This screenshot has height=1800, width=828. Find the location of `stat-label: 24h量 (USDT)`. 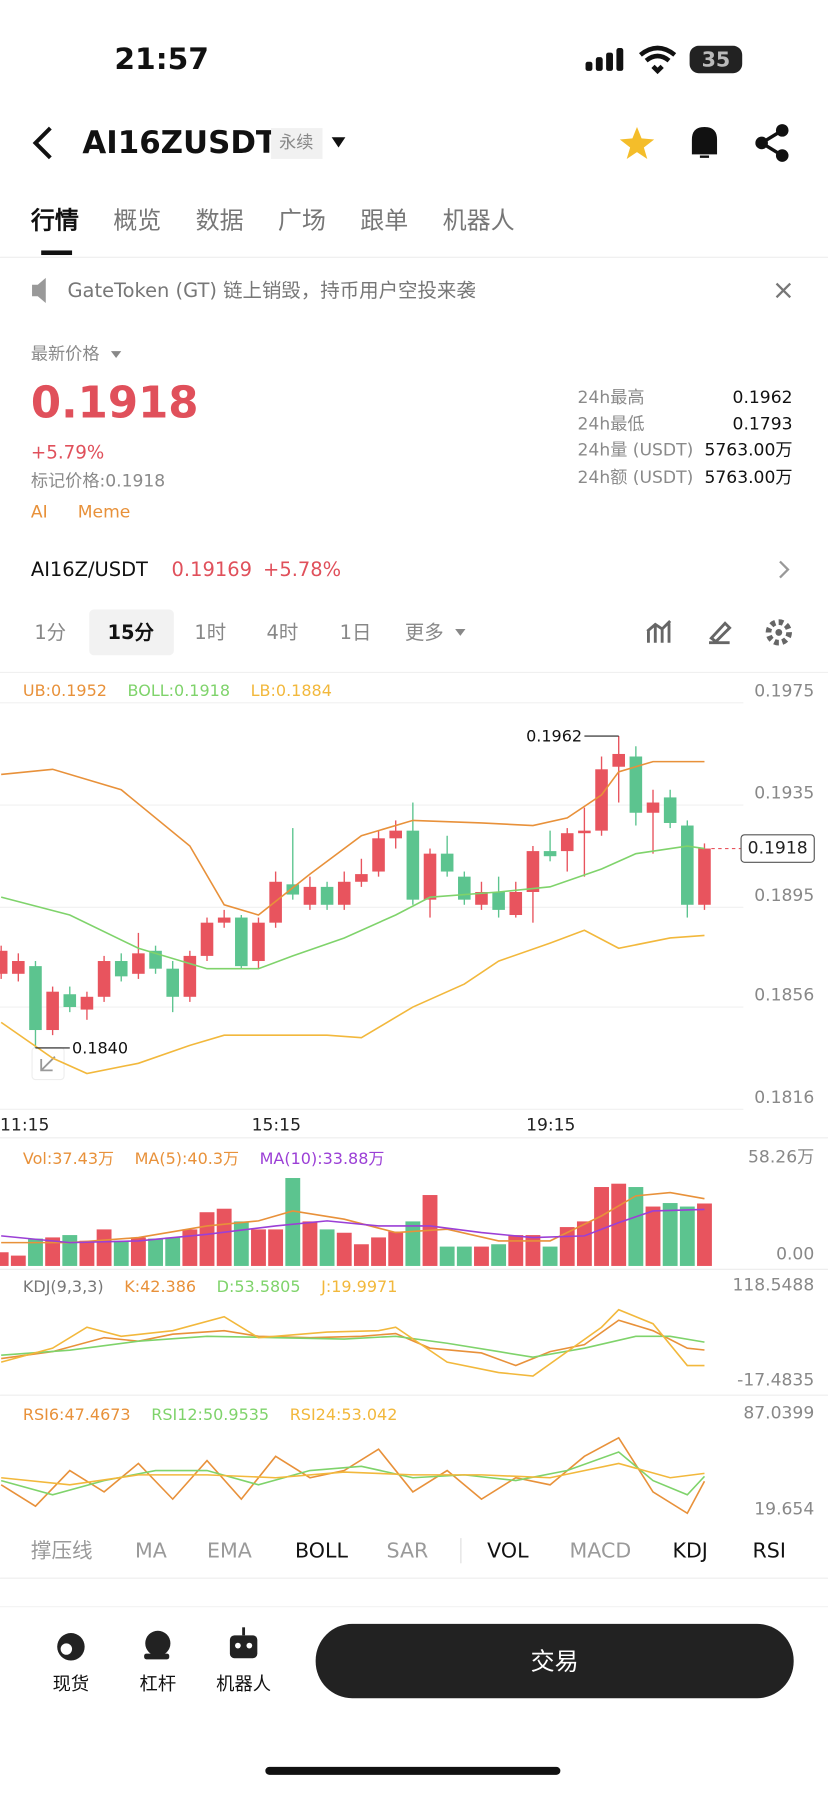

stat-label: 24h量 (USDT) is located at coordinates (636, 451).